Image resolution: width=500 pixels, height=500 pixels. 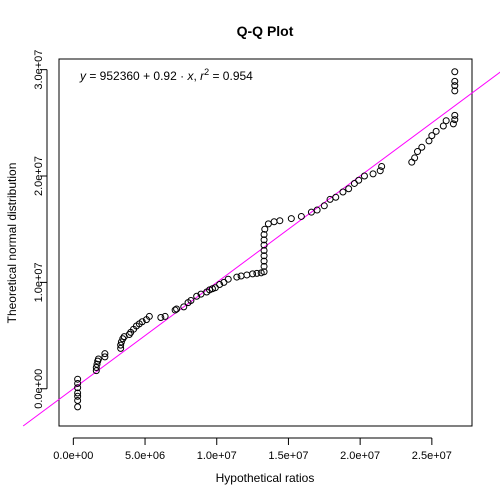 What do you see at coordinates (190, 76) in the screenshot?
I see `annotation-x-var: x` at bounding box center [190, 76].